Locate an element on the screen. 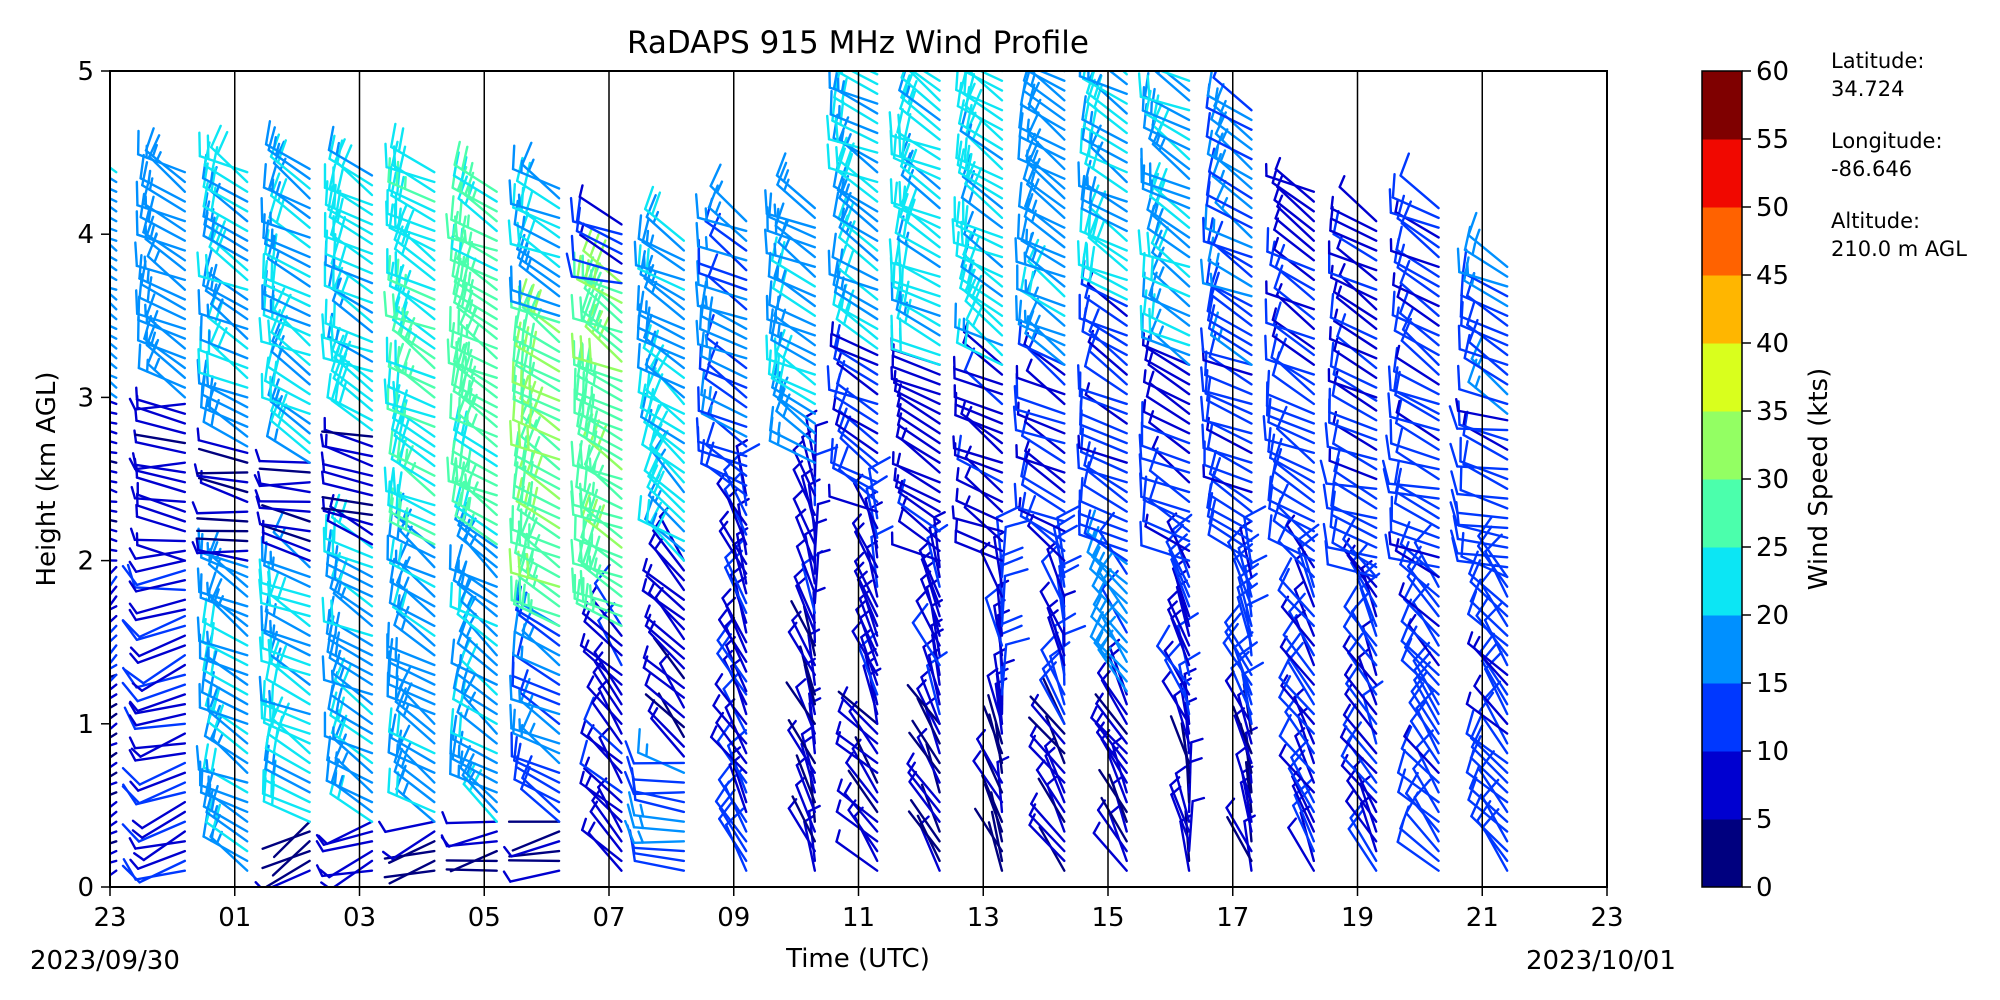  x-tick-label: 13 is located at coordinates (983, 918).